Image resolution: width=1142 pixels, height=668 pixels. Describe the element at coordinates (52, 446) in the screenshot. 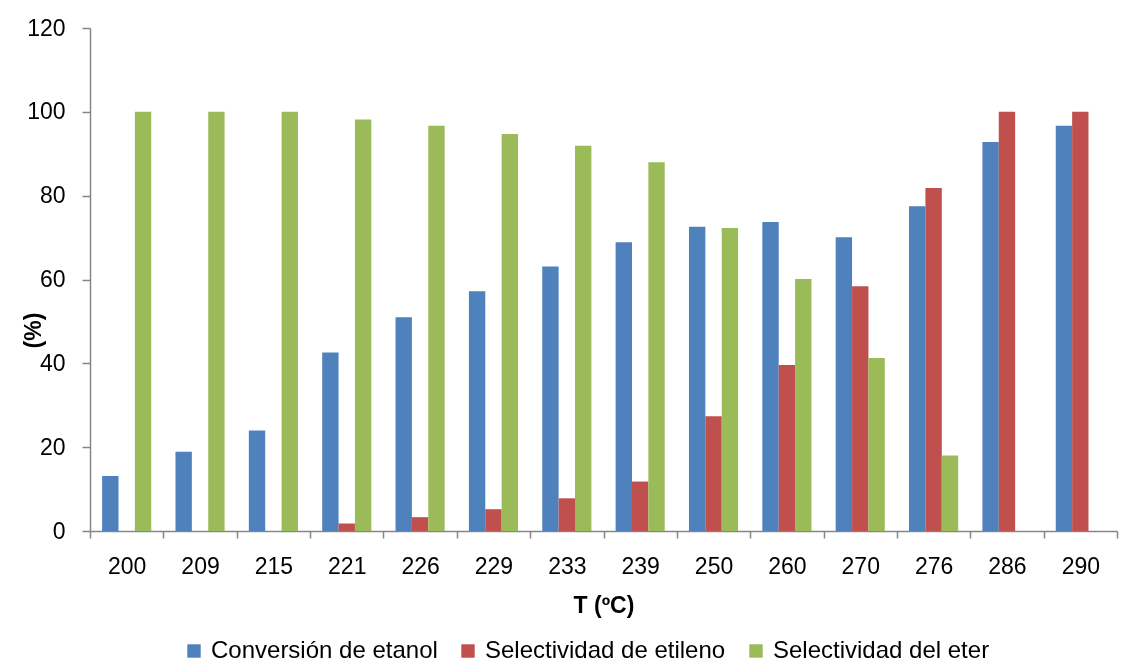

I see `y-tick-label: 20` at that location.